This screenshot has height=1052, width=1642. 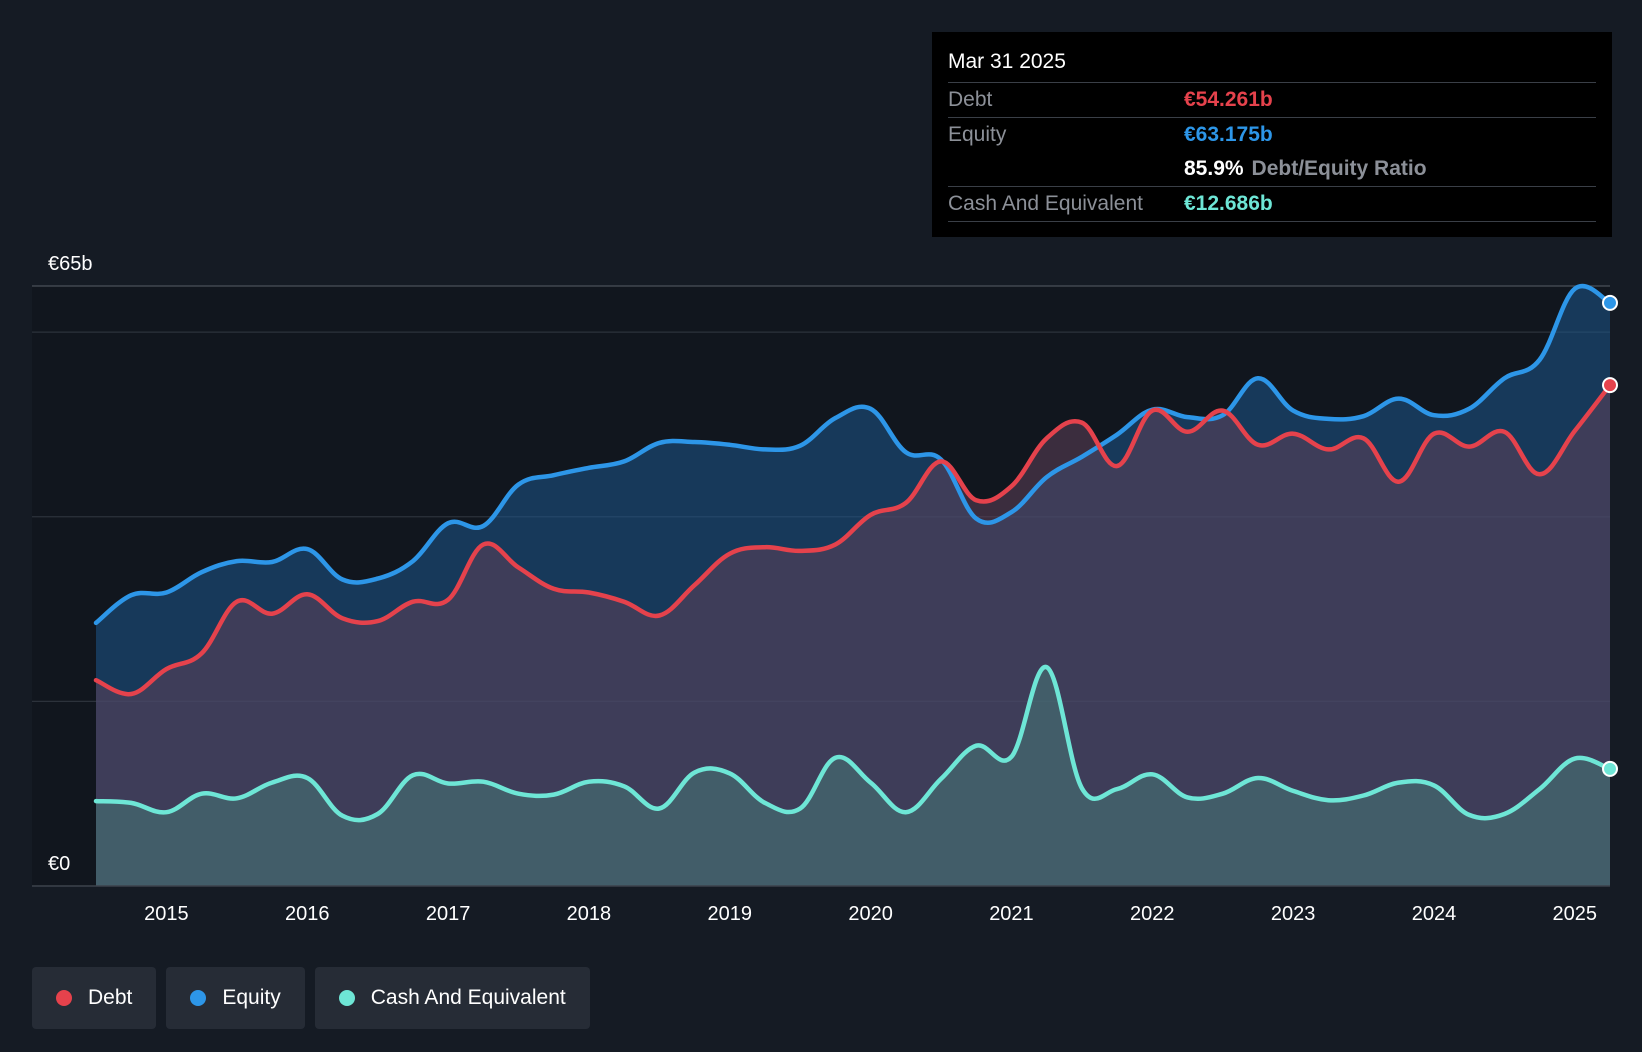 What do you see at coordinates (1575, 914) in the screenshot?
I see `x-tick-label: 2025` at bounding box center [1575, 914].